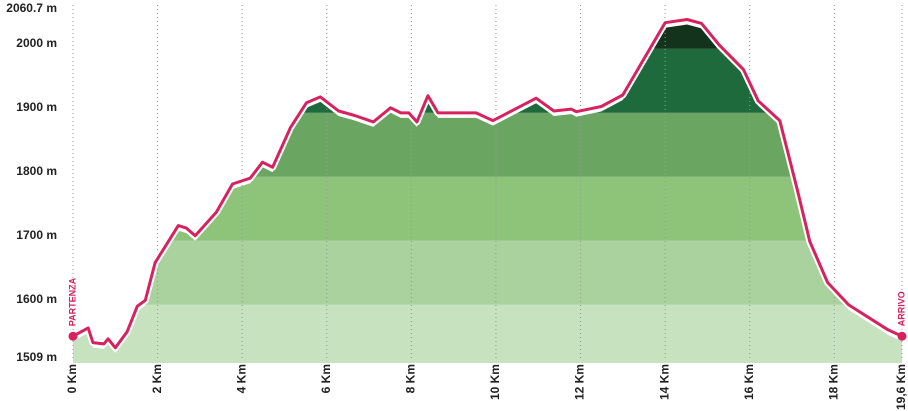 The height and width of the screenshot is (411, 908). What do you see at coordinates (72, 301) in the screenshot?
I see `start-marker-label: PARTENZA` at bounding box center [72, 301].